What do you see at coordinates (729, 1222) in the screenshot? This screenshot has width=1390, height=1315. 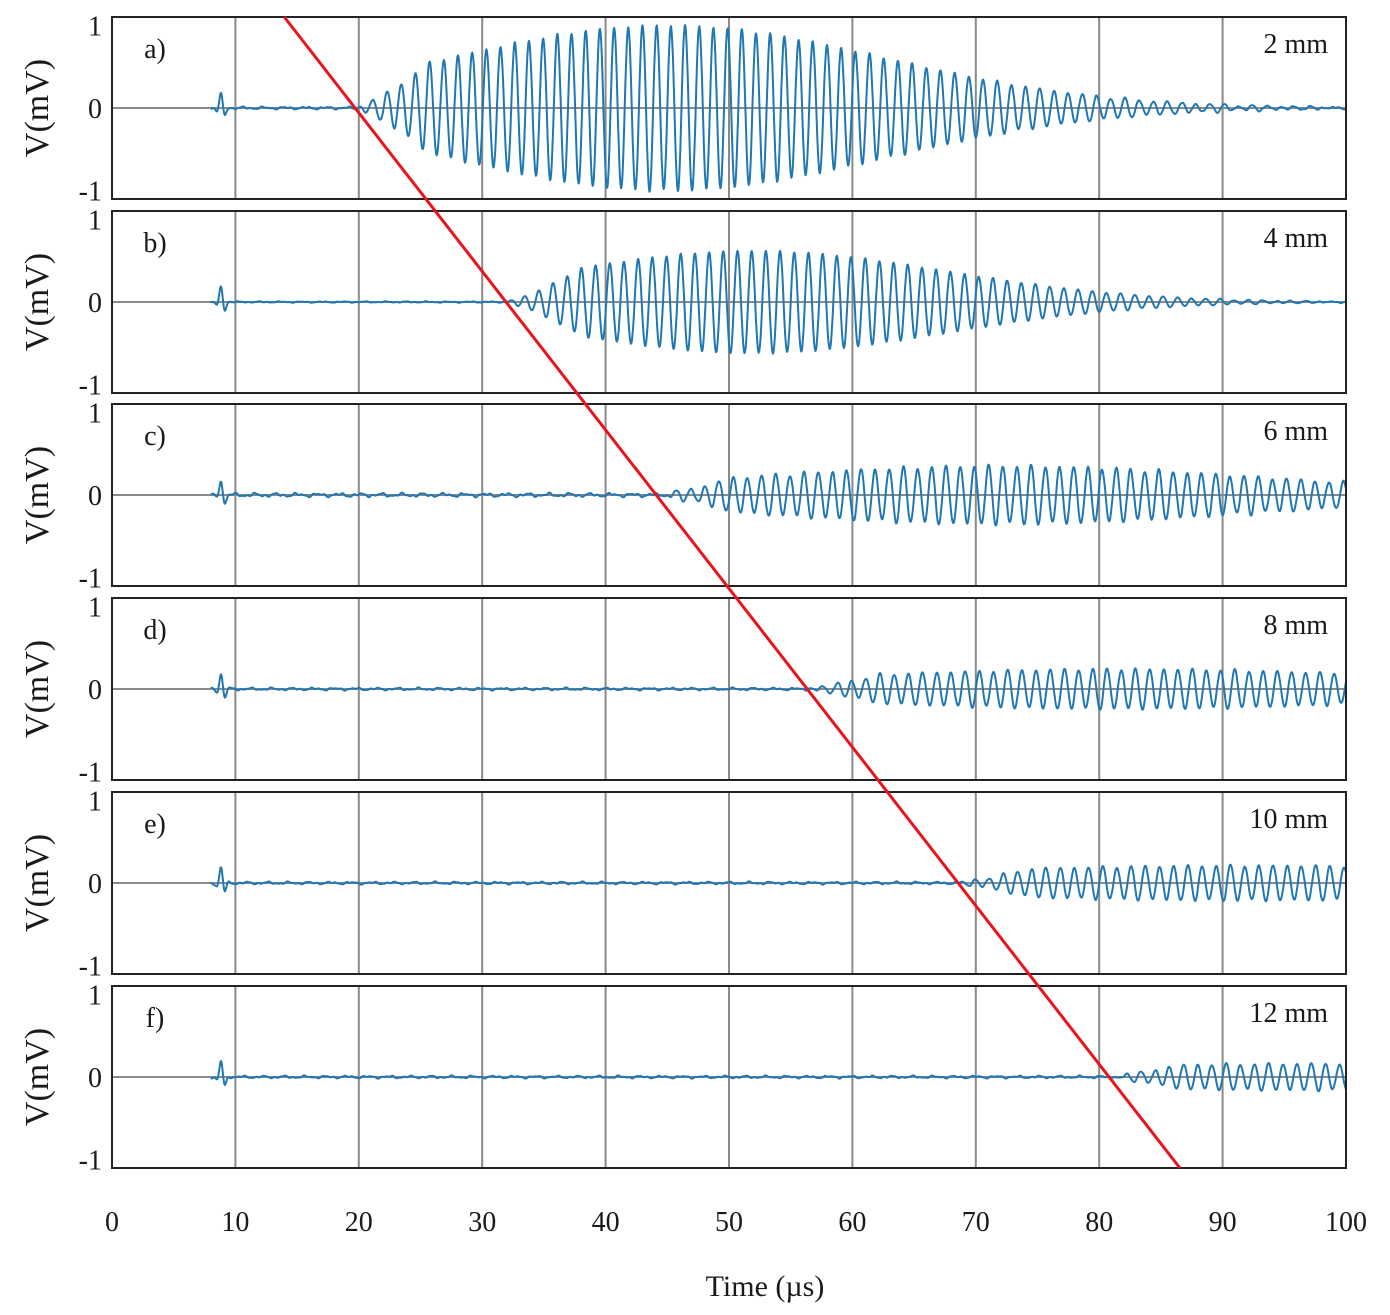 I see `x-tick-label: 50` at bounding box center [729, 1222].